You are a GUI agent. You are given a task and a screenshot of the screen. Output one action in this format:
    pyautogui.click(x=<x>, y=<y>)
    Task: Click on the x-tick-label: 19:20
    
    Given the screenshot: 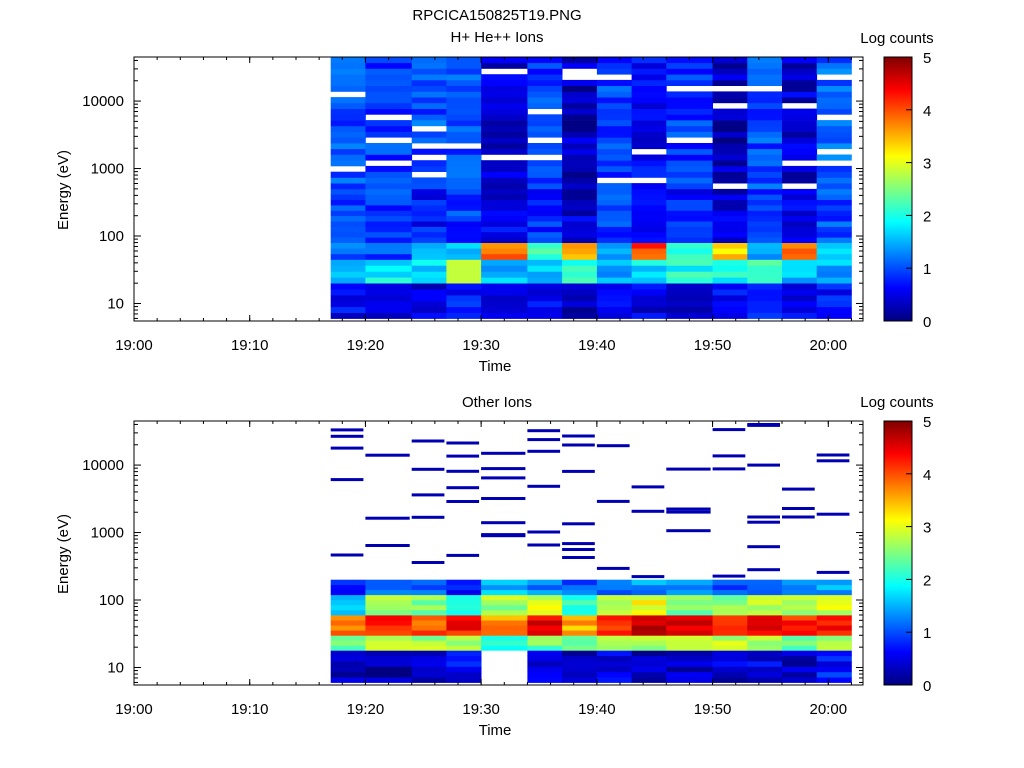 What is the action you would take?
    pyautogui.click(x=366, y=709)
    